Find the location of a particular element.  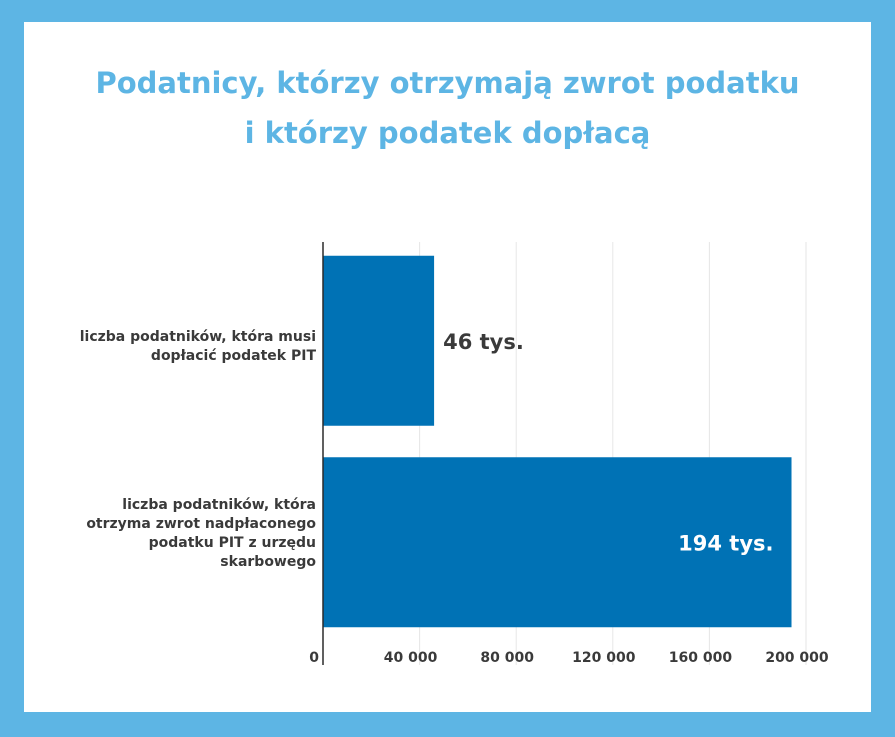

x-tick-label-0: 0 is located at coordinates (314, 658).